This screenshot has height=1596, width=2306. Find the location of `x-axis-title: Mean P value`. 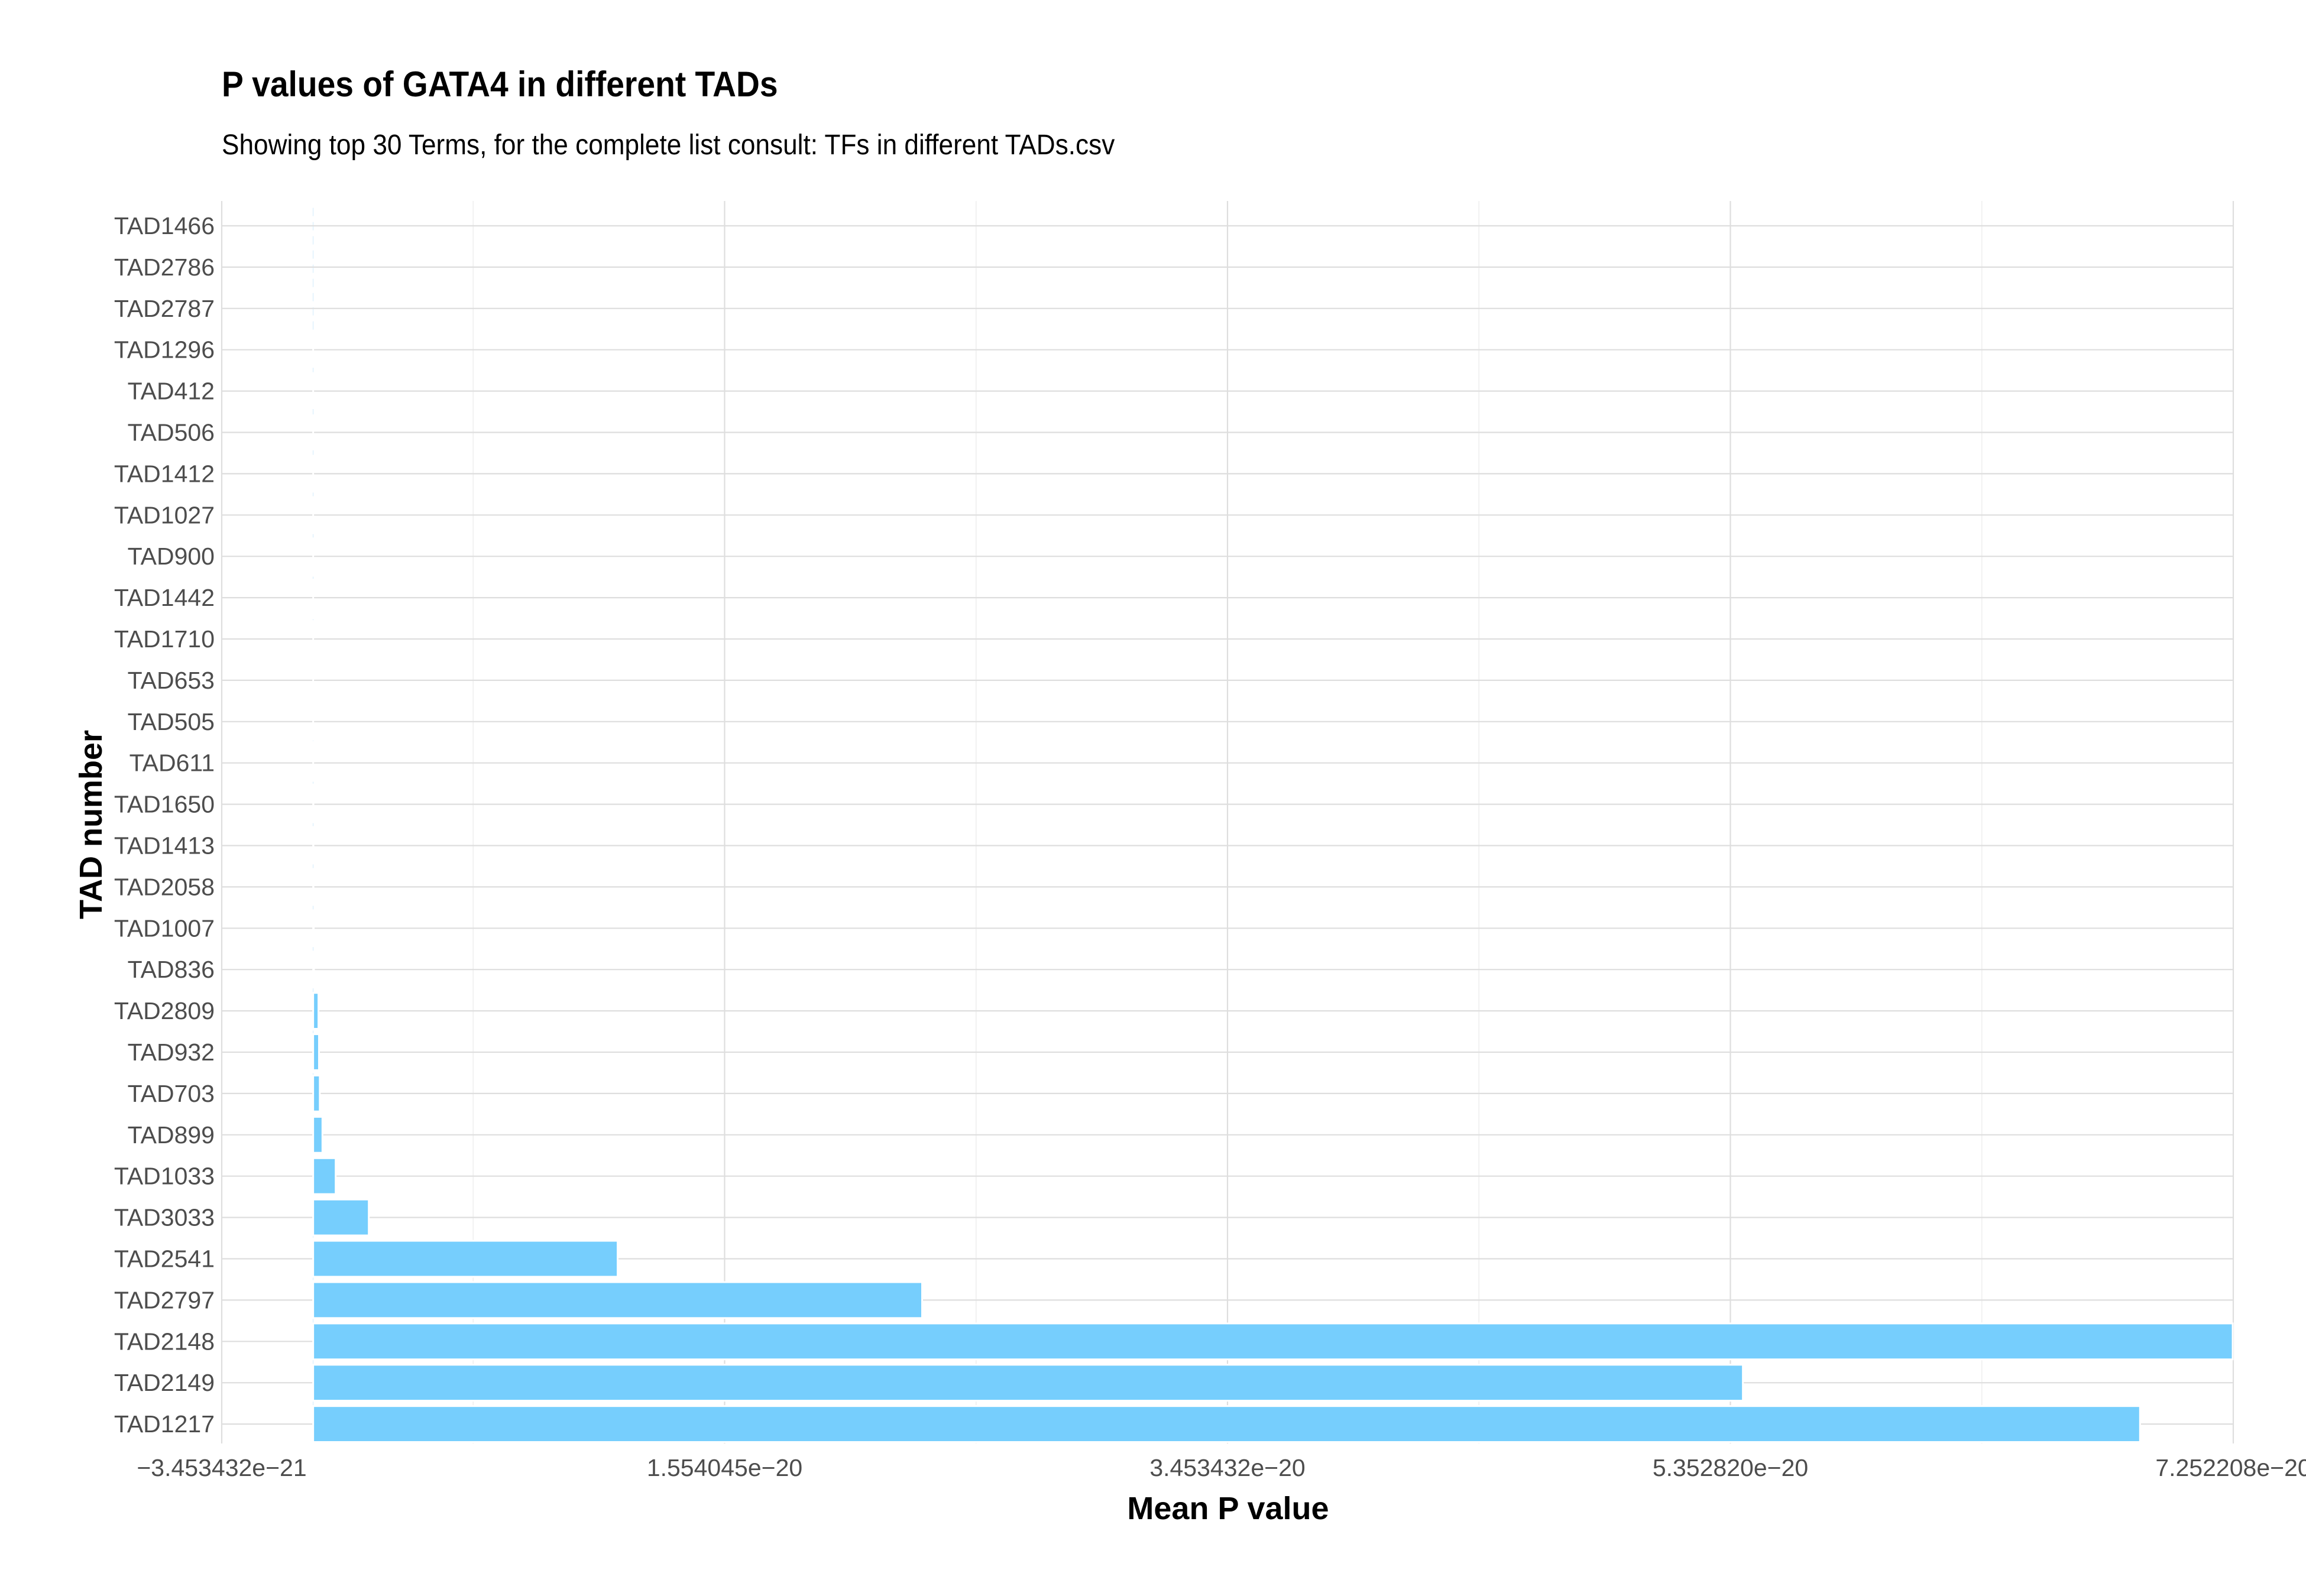

x-axis-title: Mean P value is located at coordinates (1228, 1508).